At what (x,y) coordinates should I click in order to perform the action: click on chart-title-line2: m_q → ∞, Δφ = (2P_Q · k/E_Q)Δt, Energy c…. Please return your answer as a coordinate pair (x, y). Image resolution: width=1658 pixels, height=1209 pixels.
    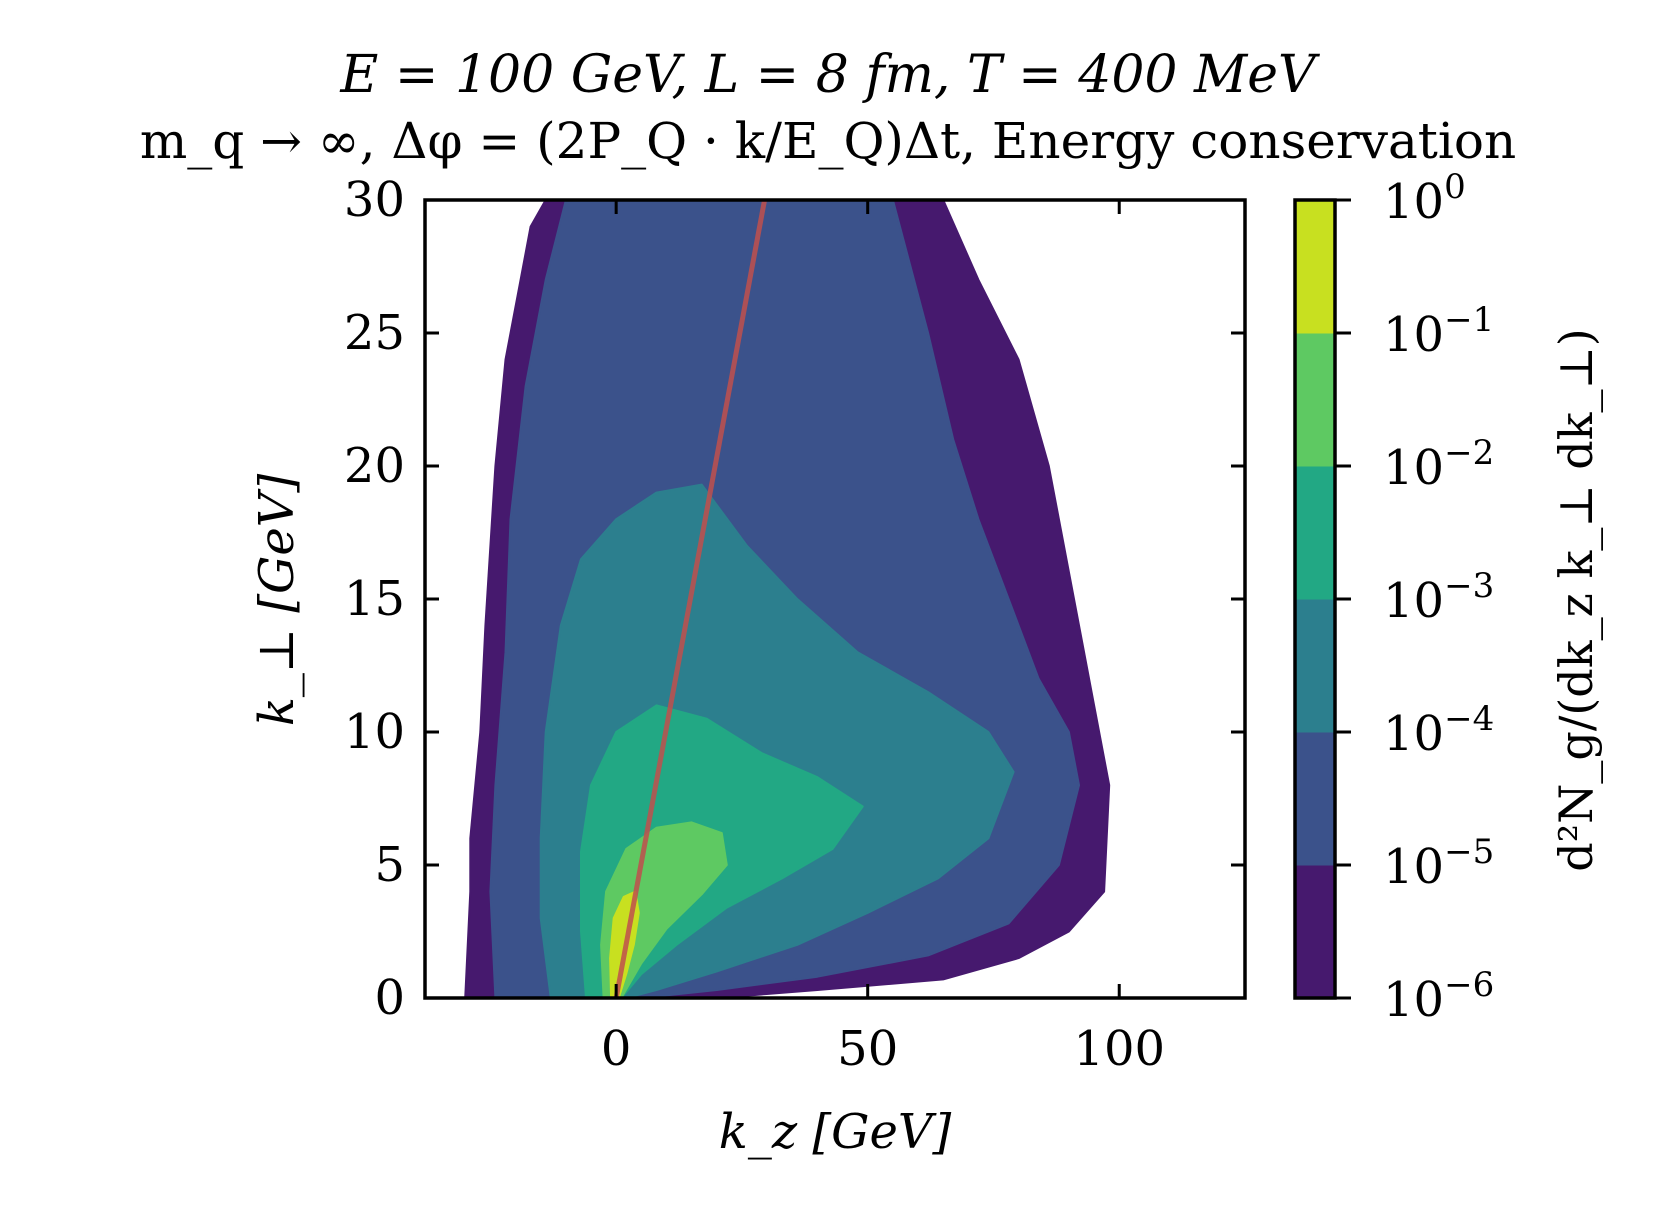
    Looking at the image, I should click on (828, 141).